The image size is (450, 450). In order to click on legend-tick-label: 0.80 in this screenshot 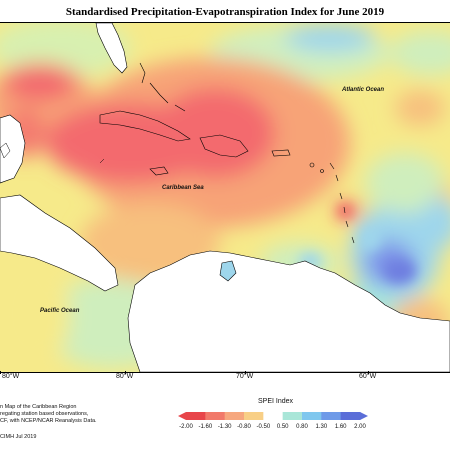, I will do `click(302, 427)`.